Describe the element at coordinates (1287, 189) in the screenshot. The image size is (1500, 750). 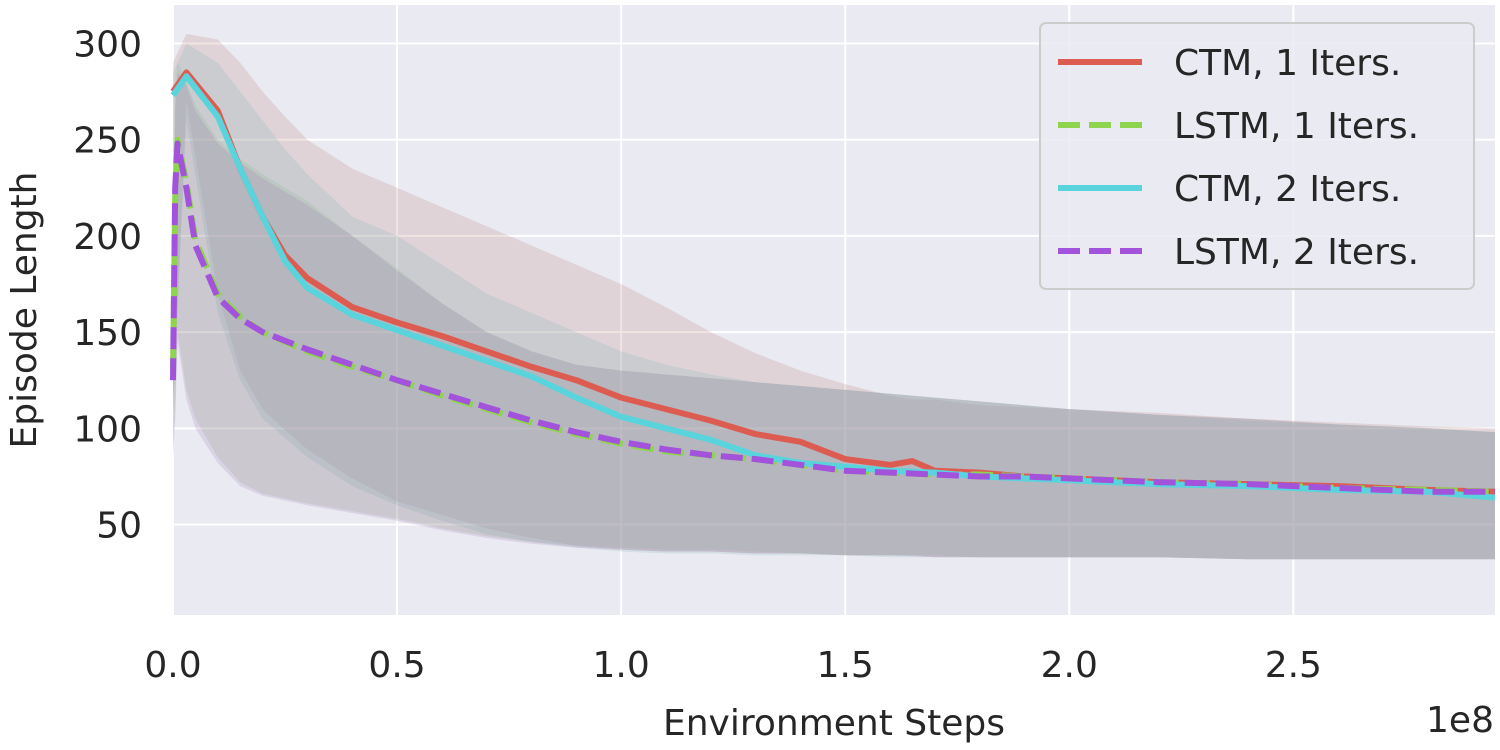
I see `legend-label: CTM, 2 Iters.` at that location.